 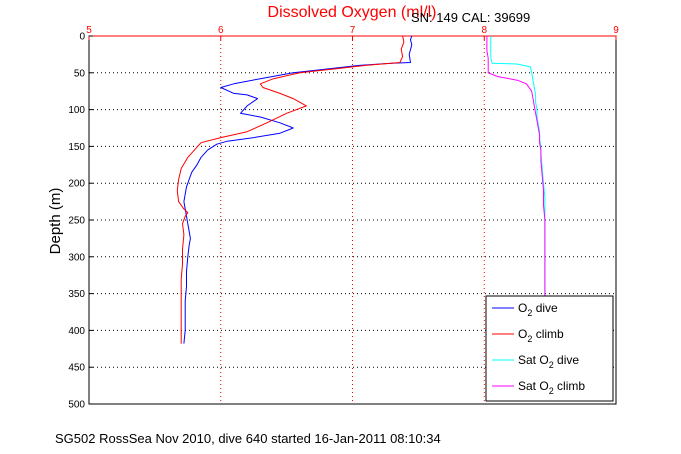 I want to click on y-tick-label: 100, so click(x=76, y=110).